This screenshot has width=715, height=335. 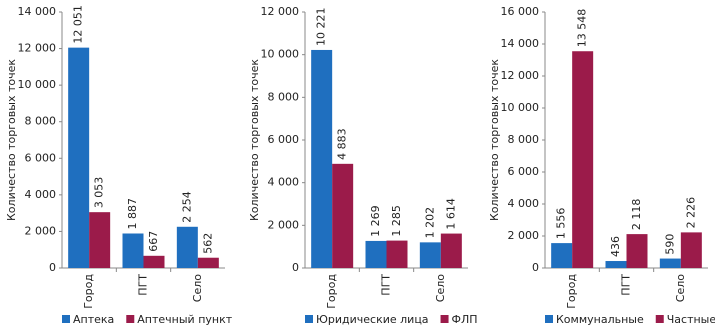 What do you see at coordinates (375, 221) in the screenshot?
I see `value-label: 1 269` at bounding box center [375, 221].